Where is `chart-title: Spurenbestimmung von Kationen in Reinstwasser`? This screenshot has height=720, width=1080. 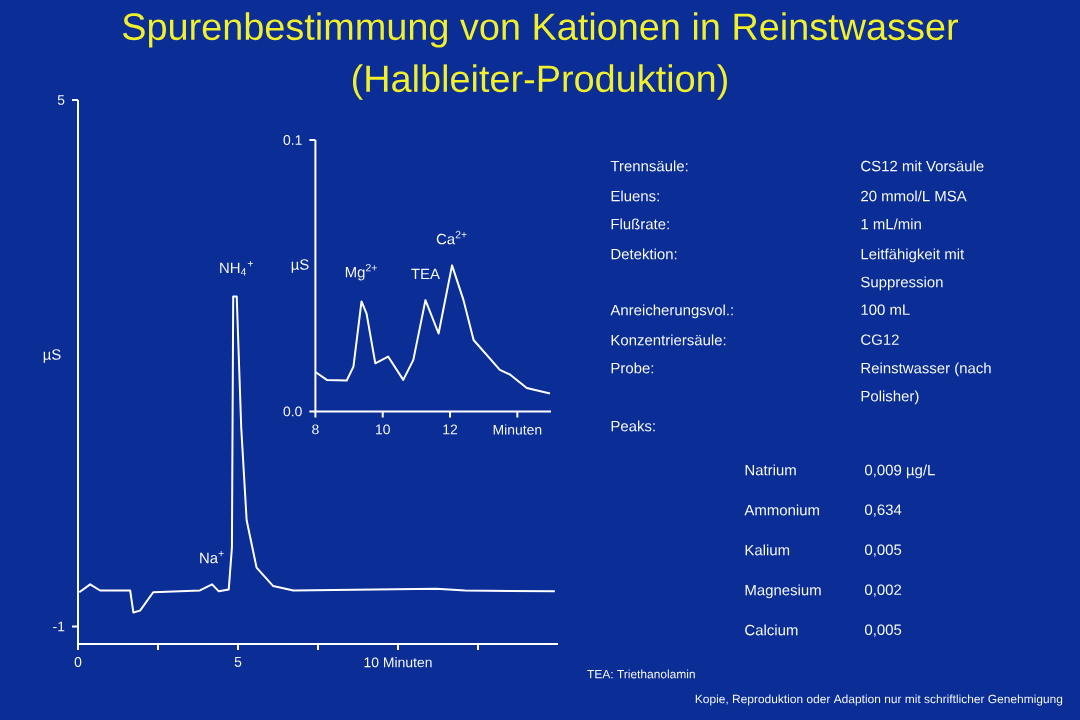 chart-title: Spurenbestimmung von Kationen in Reinstwasser is located at coordinates (540, 30).